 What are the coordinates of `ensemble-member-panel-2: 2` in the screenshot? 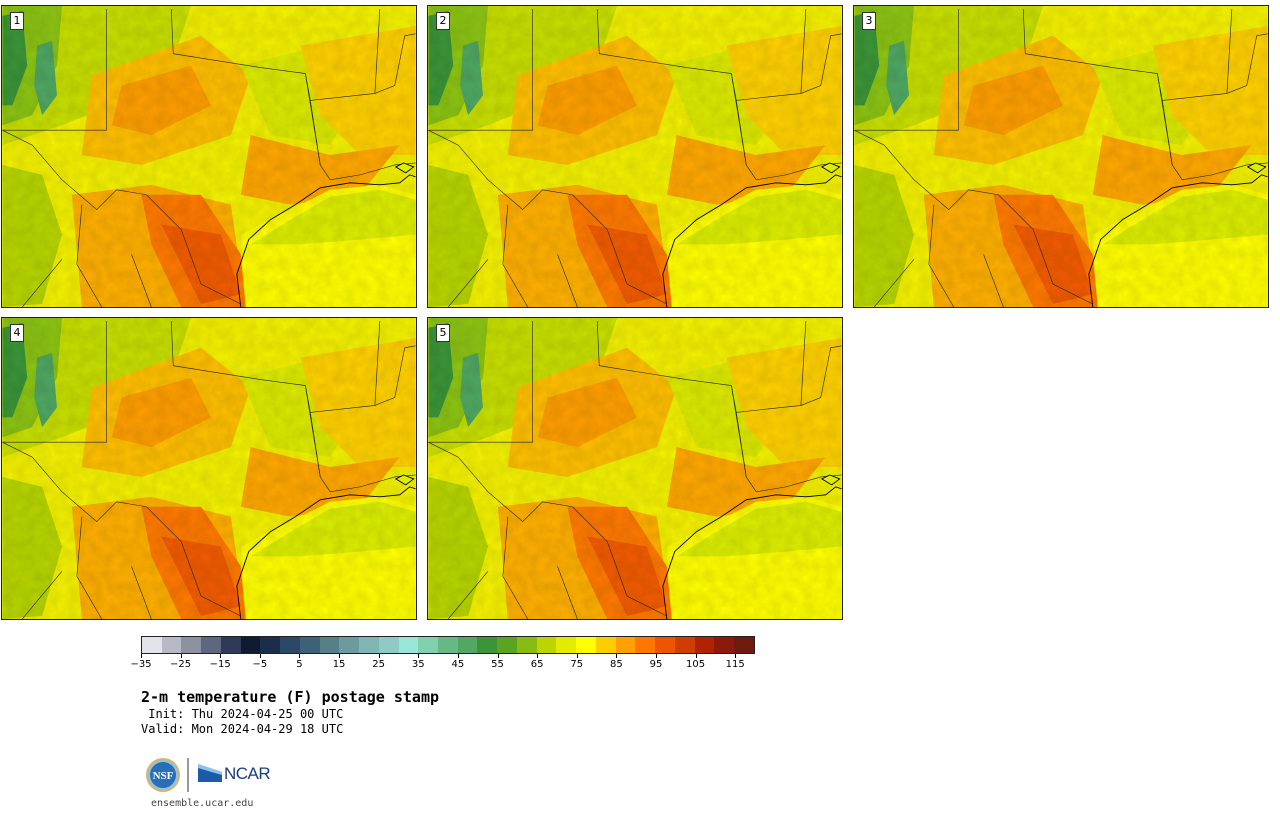 It's located at (635, 156).